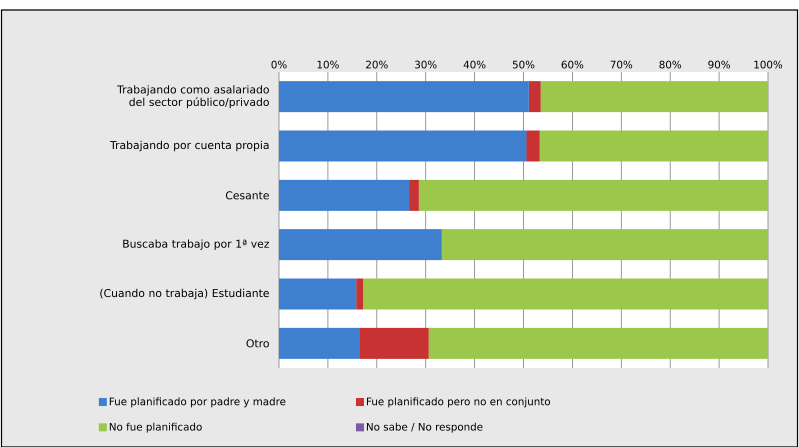 The height and width of the screenshot is (447, 799). I want to click on x-tick-label: 40%, so click(475, 64).